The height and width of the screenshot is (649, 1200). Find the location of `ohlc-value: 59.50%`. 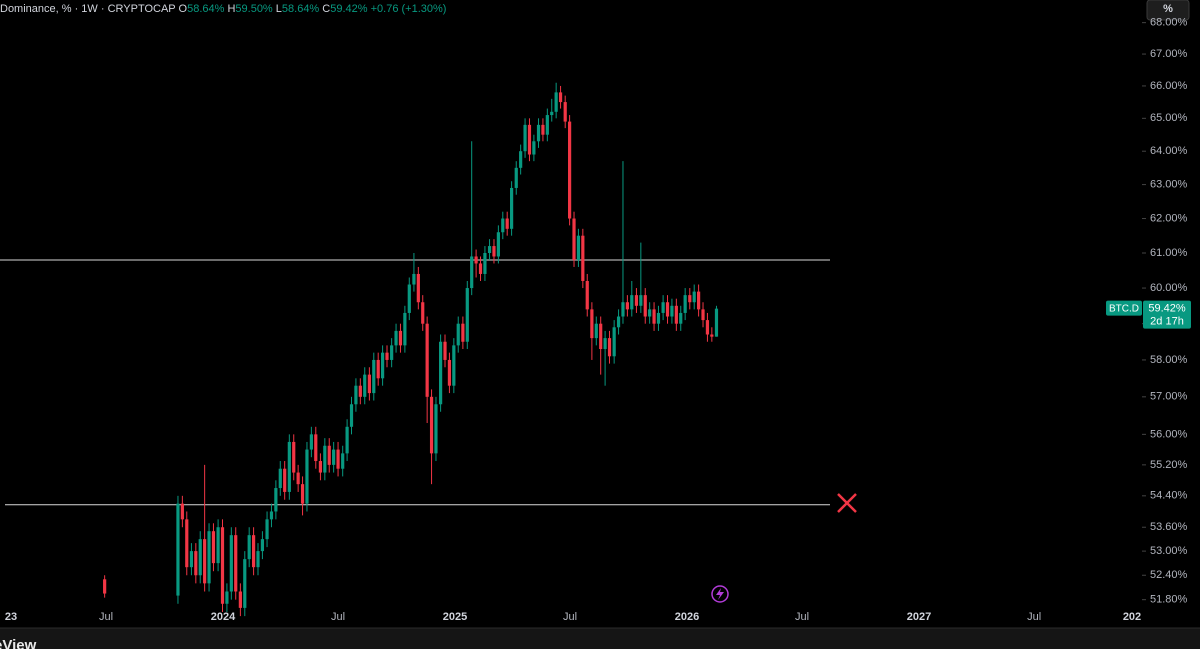

ohlc-value: 59.50% is located at coordinates (254, 9).